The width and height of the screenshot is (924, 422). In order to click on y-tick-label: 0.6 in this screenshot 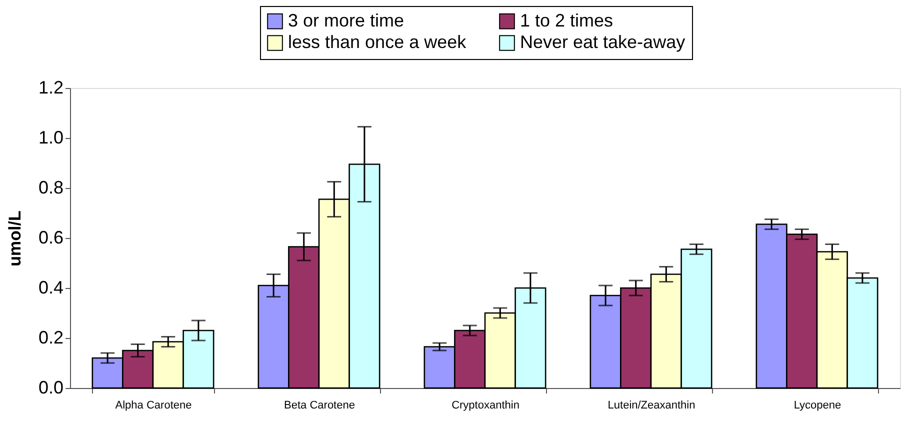, I will do `click(51, 238)`.